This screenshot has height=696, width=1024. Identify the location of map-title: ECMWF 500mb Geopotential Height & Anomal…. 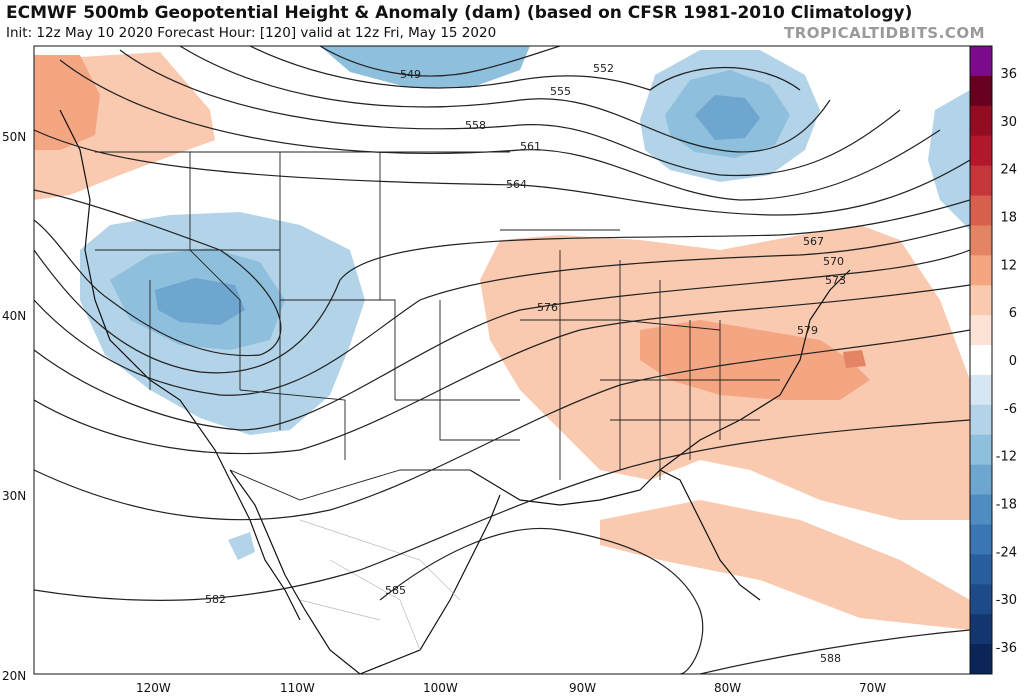
(459, 13).